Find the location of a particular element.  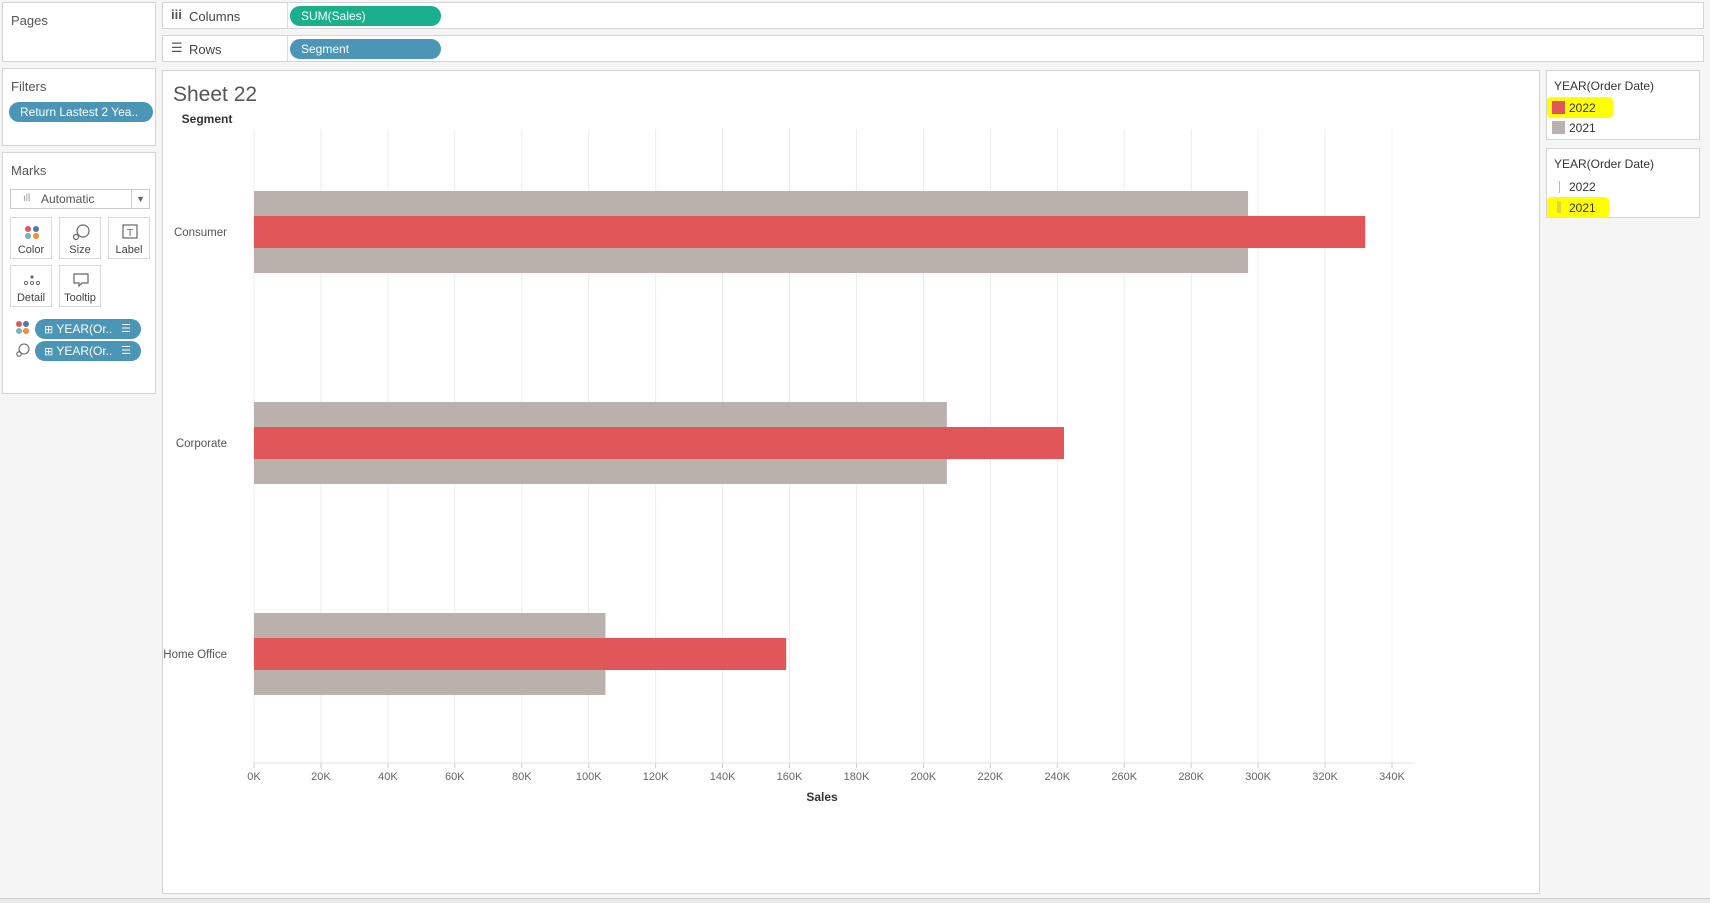

size-item-2021: 2021 is located at coordinates (1578, 207).